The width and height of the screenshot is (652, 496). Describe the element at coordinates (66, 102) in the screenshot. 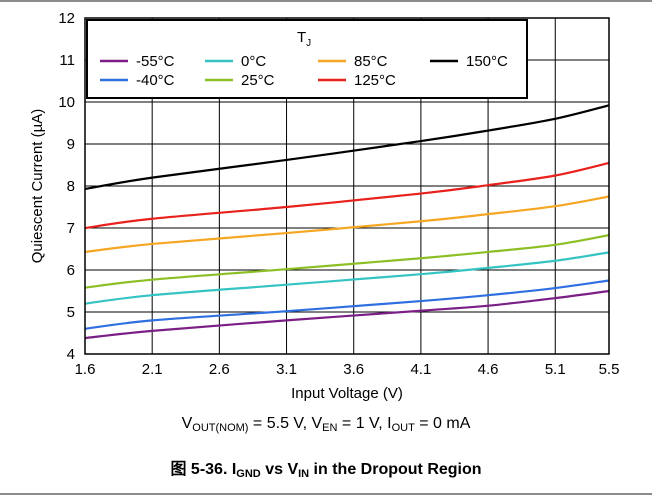

I see `y-tick-label: 10` at that location.